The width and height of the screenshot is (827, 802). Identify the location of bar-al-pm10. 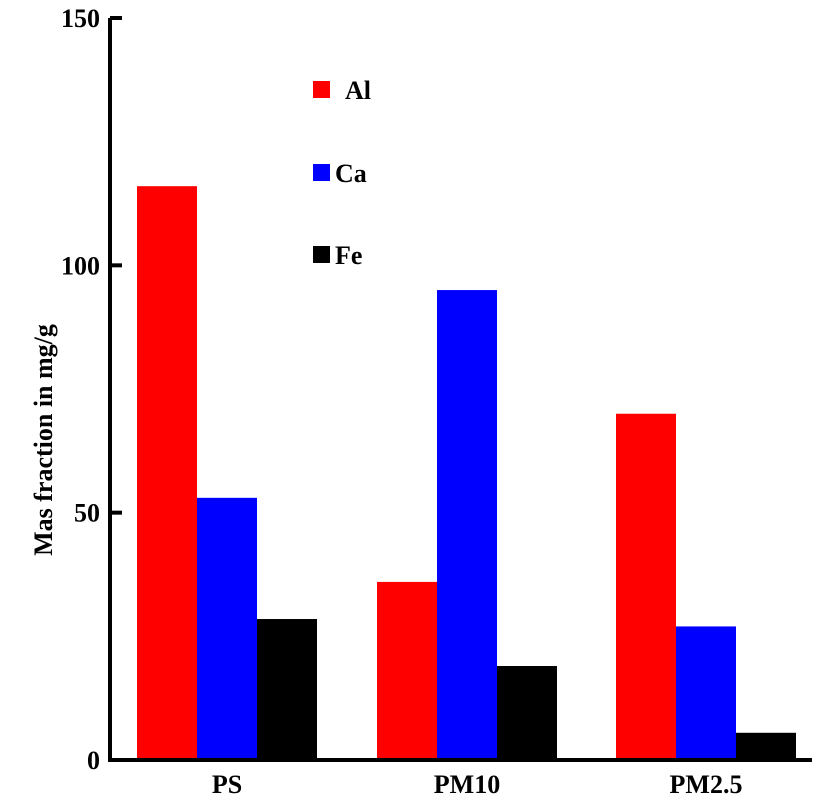
(407, 670).